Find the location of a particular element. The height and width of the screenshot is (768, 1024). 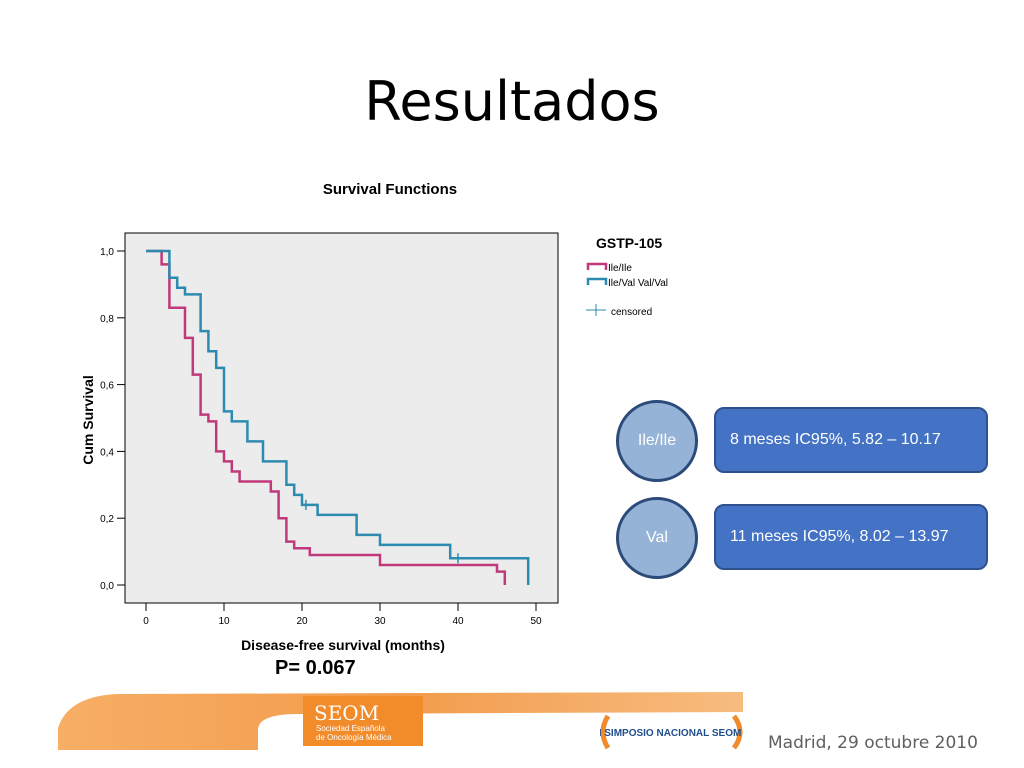

legend-label-val: Ile/Val Val/Val is located at coordinates (638, 283).